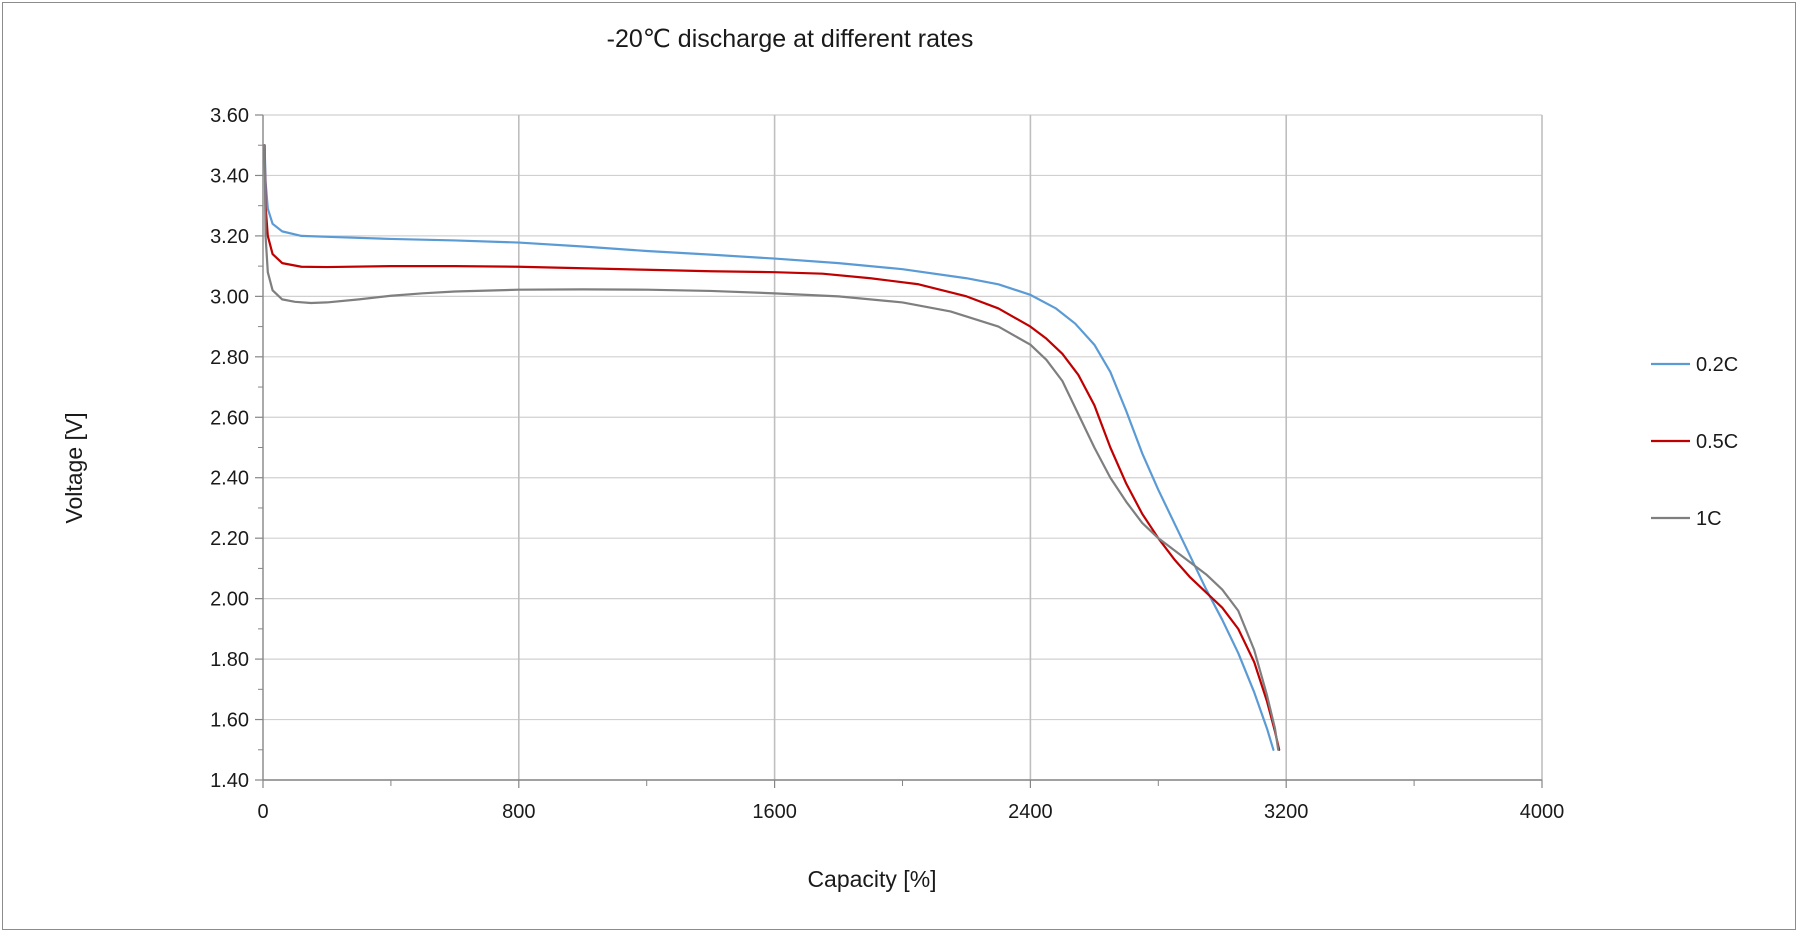 This screenshot has width=1800, height=935. What do you see at coordinates (262, 812) in the screenshot?
I see `x-tick-label: 0` at bounding box center [262, 812].